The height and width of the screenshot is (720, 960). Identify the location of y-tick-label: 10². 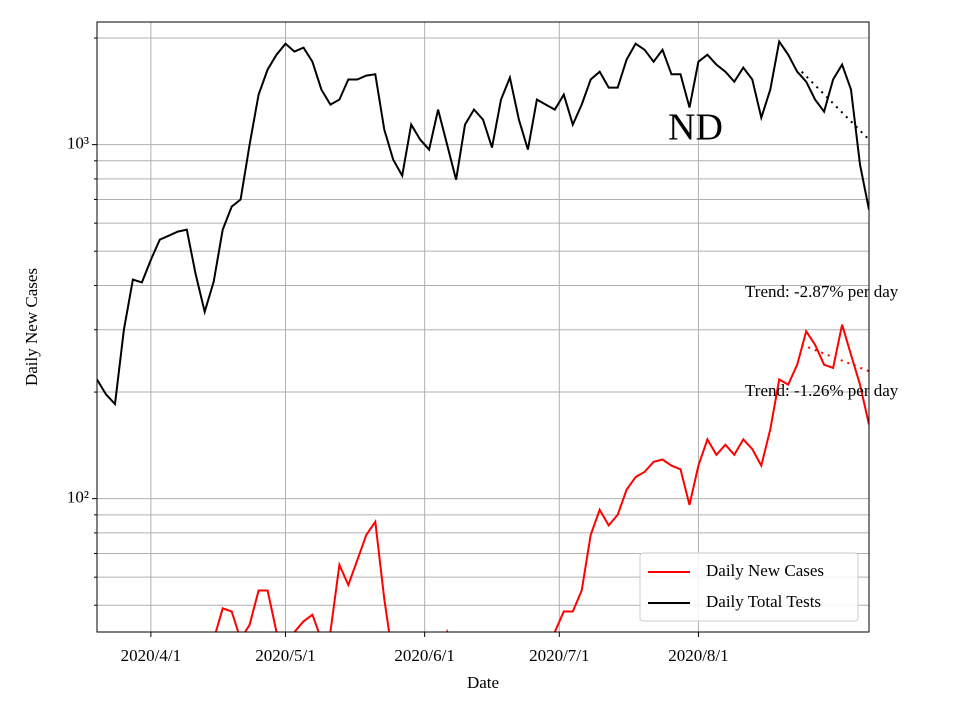
(78, 497).